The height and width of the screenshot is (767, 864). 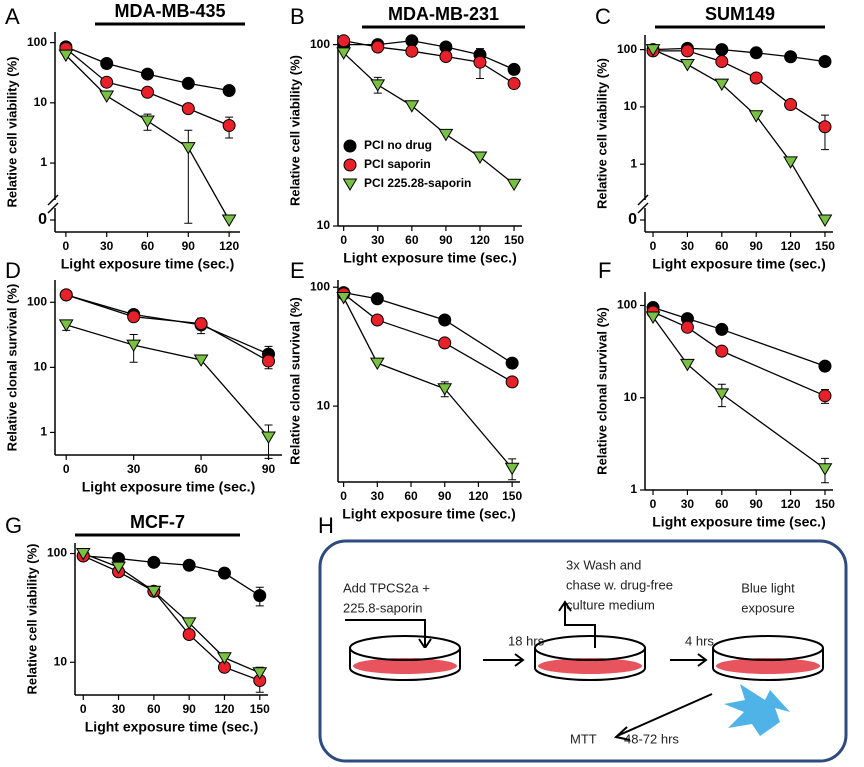 I want to click on step-text: Add TPCS2a +, so click(x=386, y=587).